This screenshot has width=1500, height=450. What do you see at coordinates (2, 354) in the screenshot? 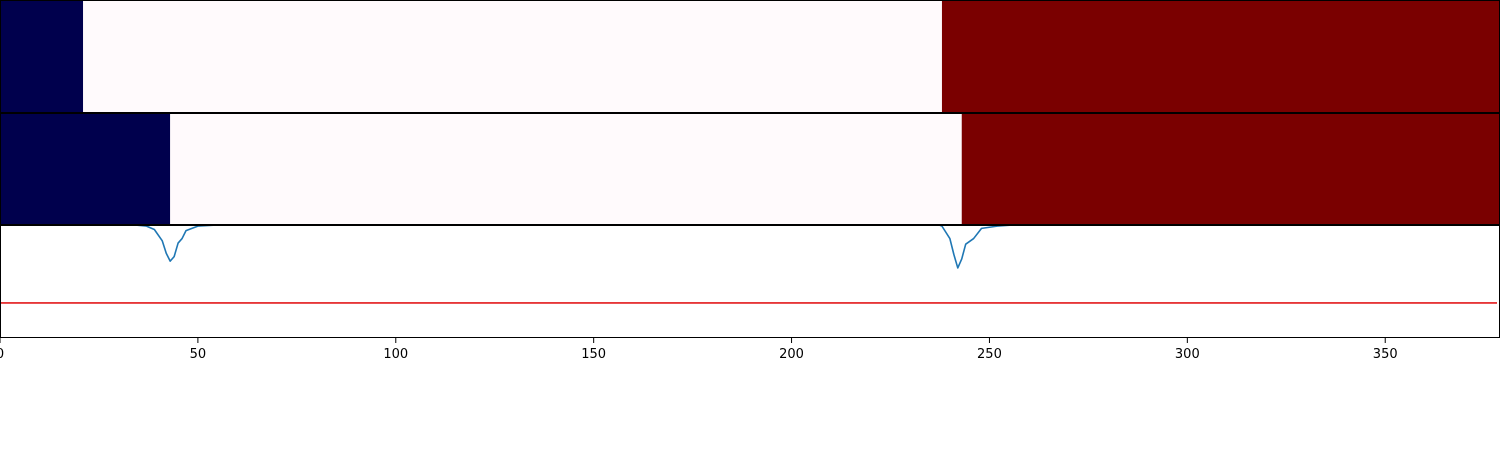
I see `x-tick-label: 0` at bounding box center [2, 354].